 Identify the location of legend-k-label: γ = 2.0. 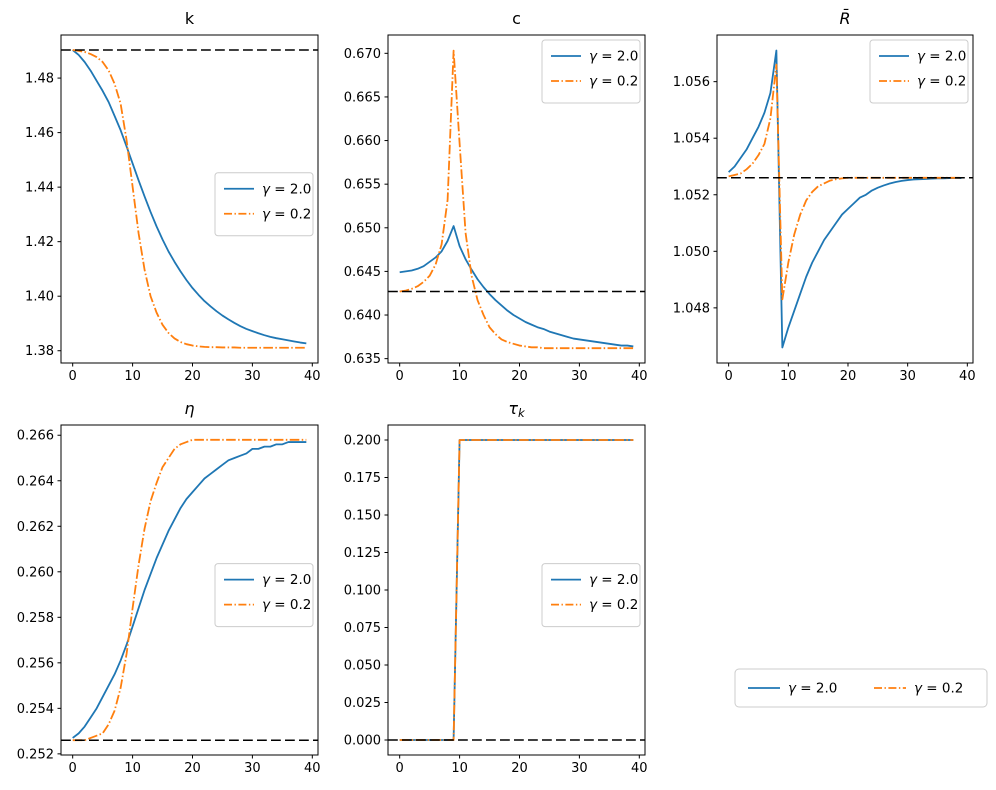
(286, 189).